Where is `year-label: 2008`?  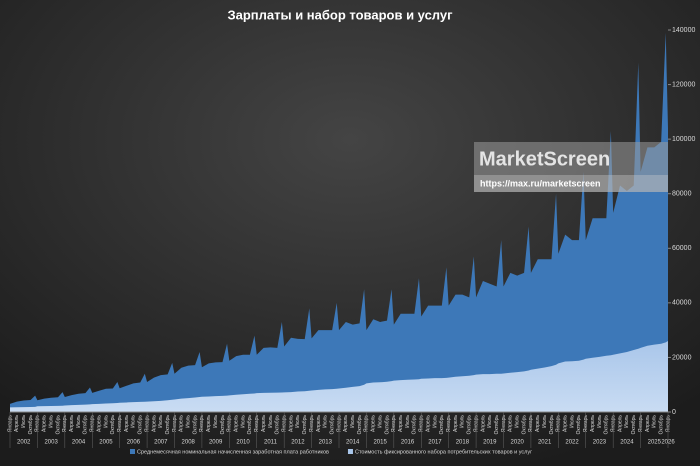 year-label: 2008 is located at coordinates (189, 443).